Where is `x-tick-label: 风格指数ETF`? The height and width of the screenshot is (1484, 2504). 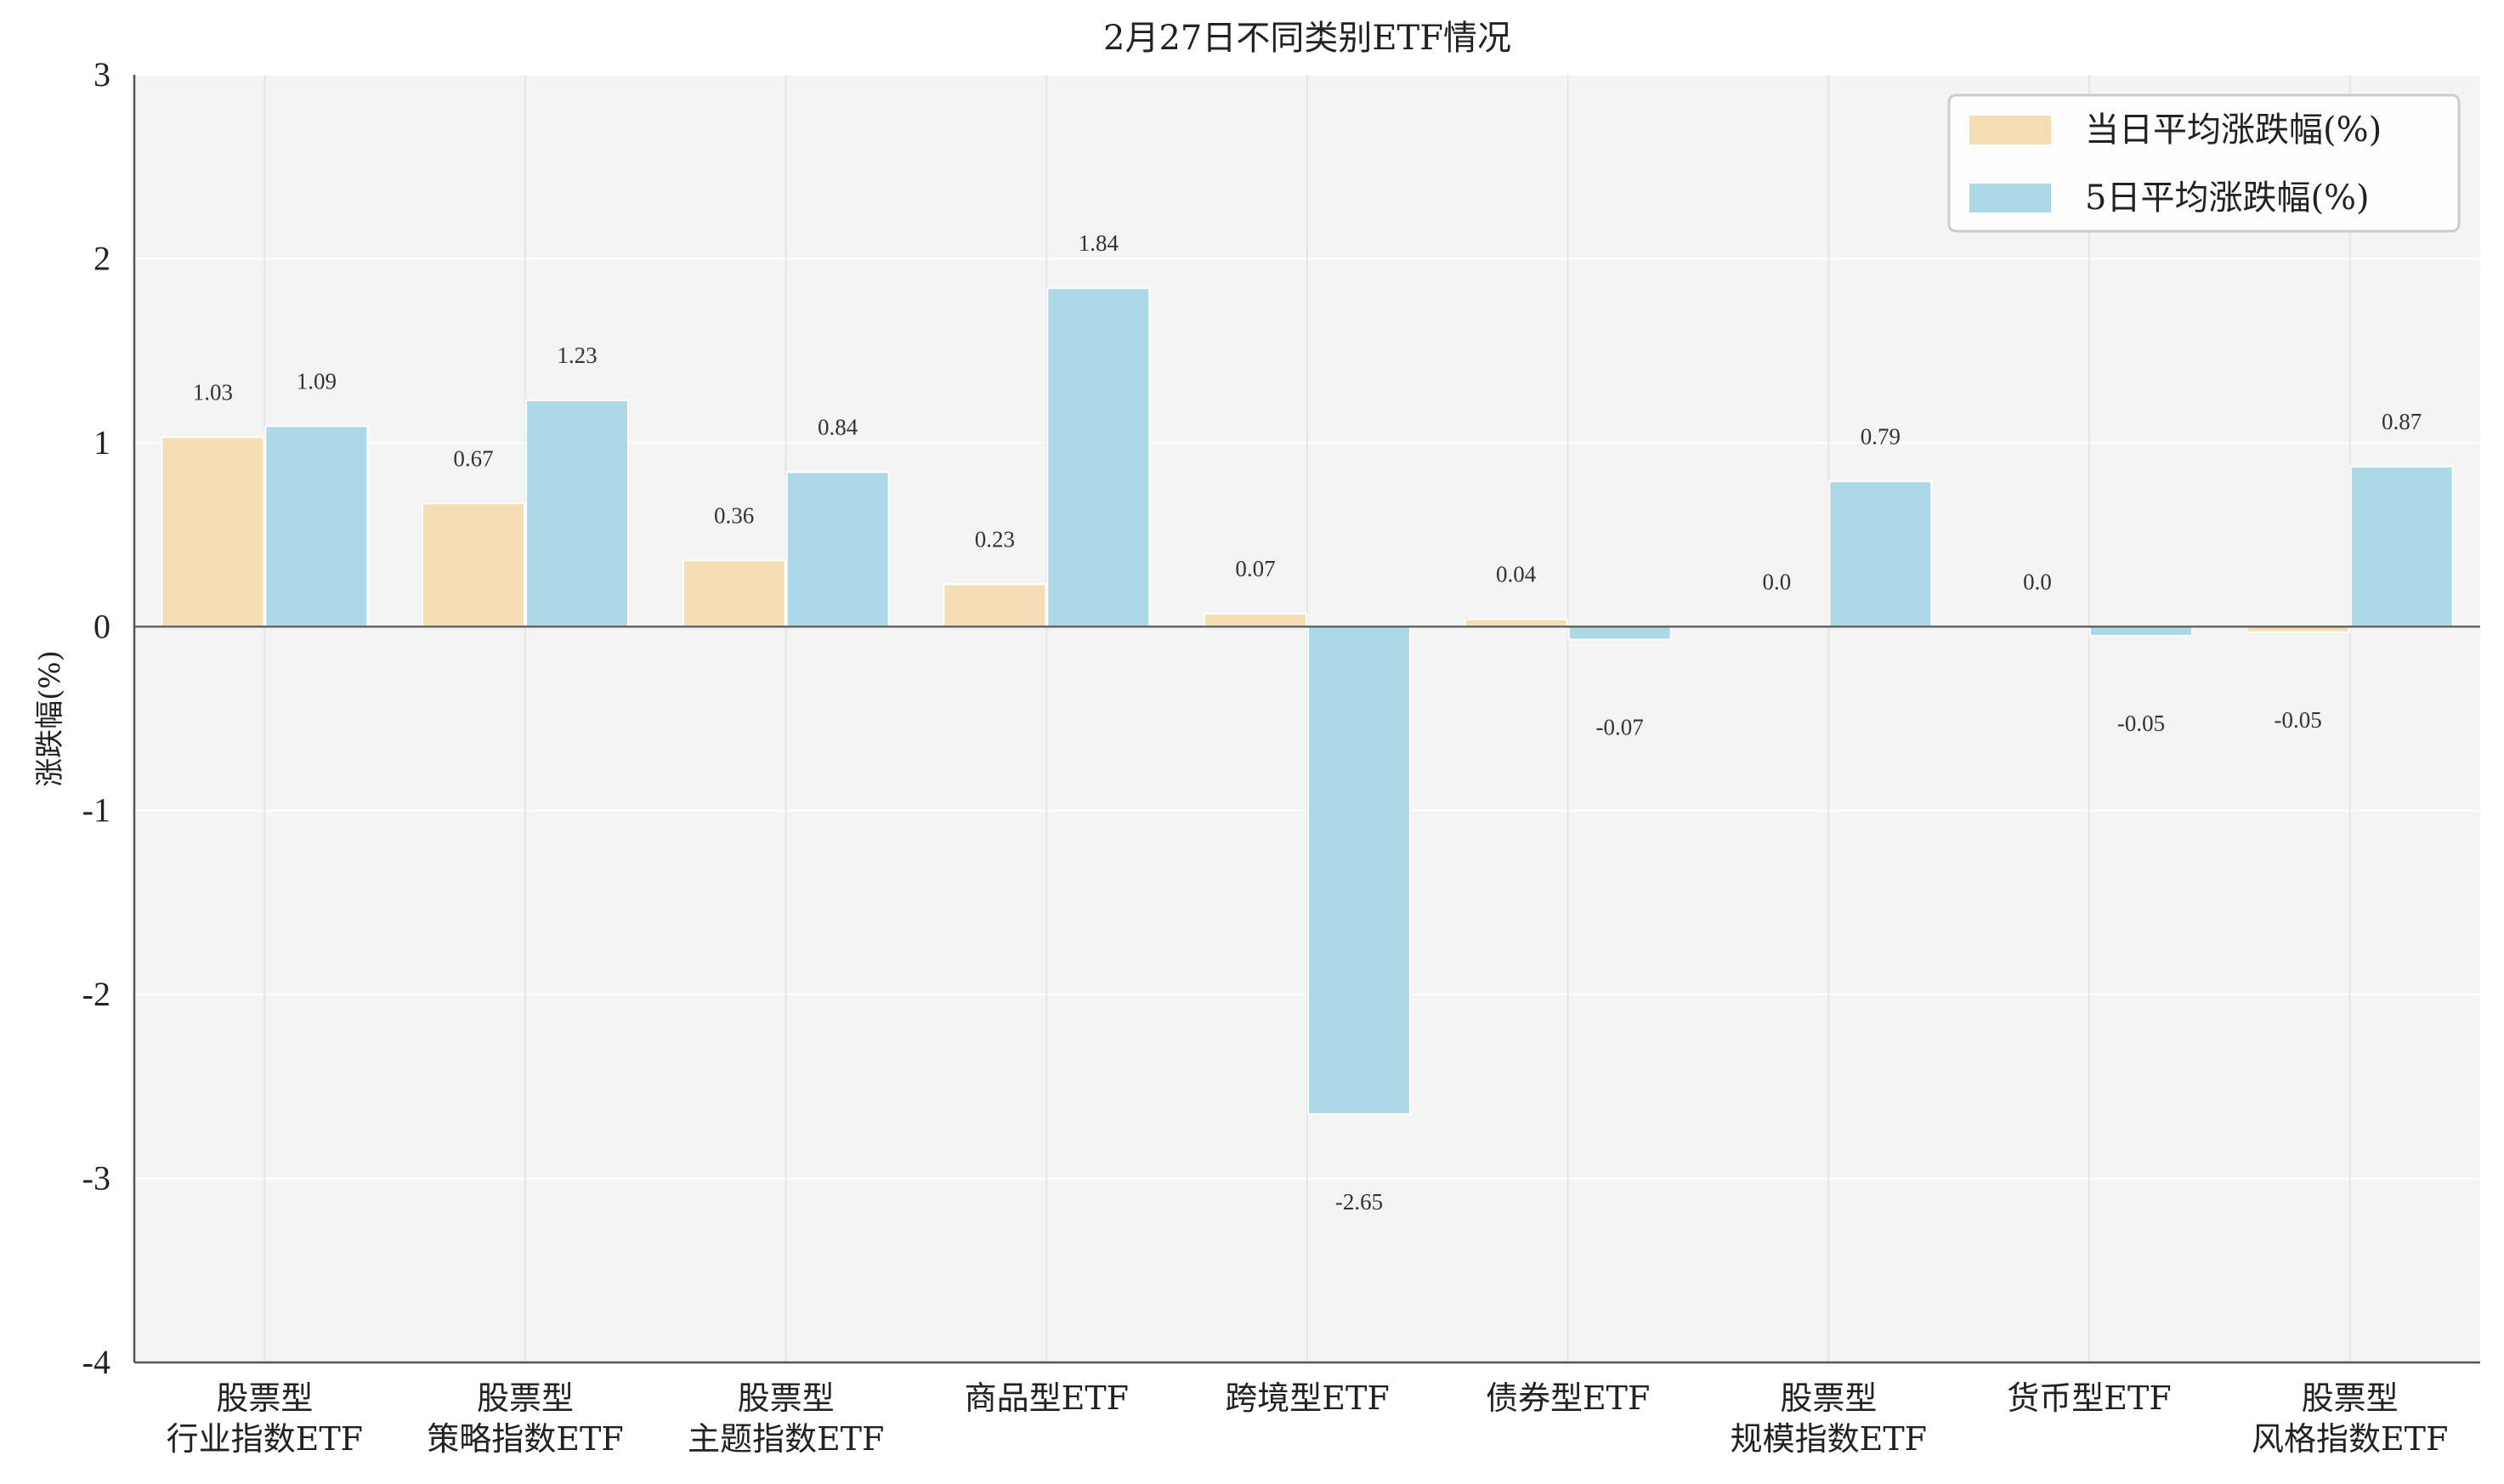 x-tick-label: 风格指数ETF is located at coordinates (2350, 1439).